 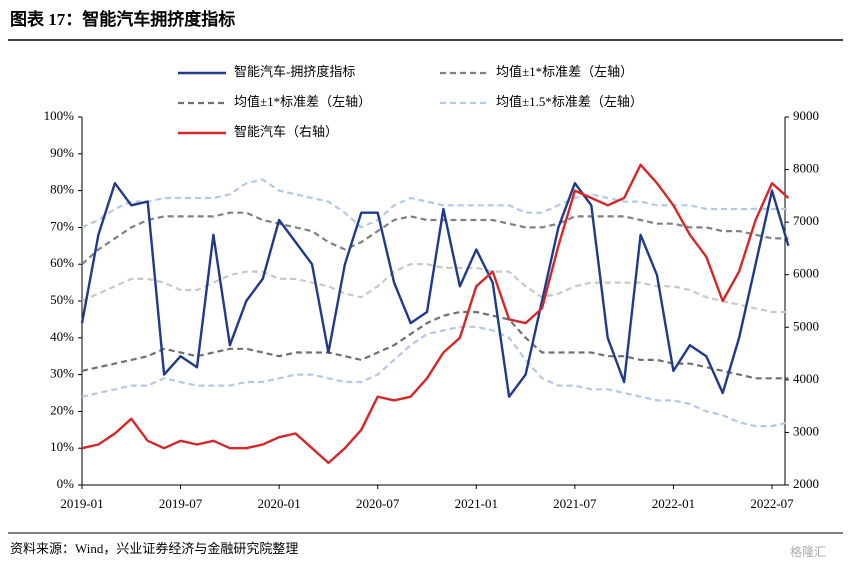 I want to click on chart-title: 图表 17：智能汽车拥挤度指标, so click(x=122, y=19).